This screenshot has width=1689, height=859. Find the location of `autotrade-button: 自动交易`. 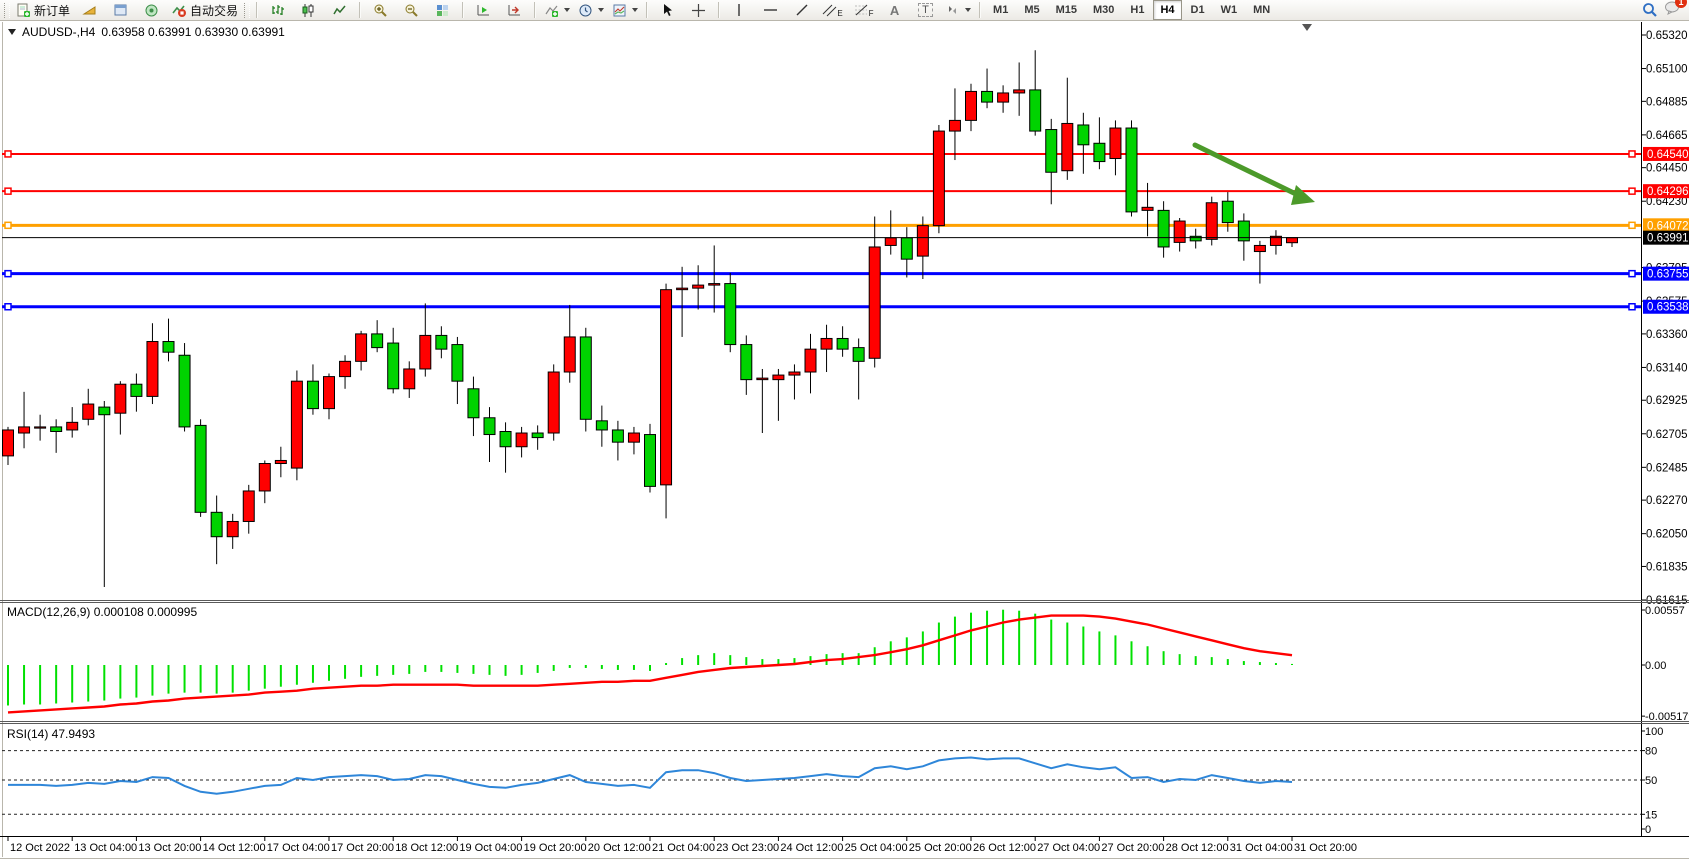

autotrade-button: 自动交易 is located at coordinates (204, 10).